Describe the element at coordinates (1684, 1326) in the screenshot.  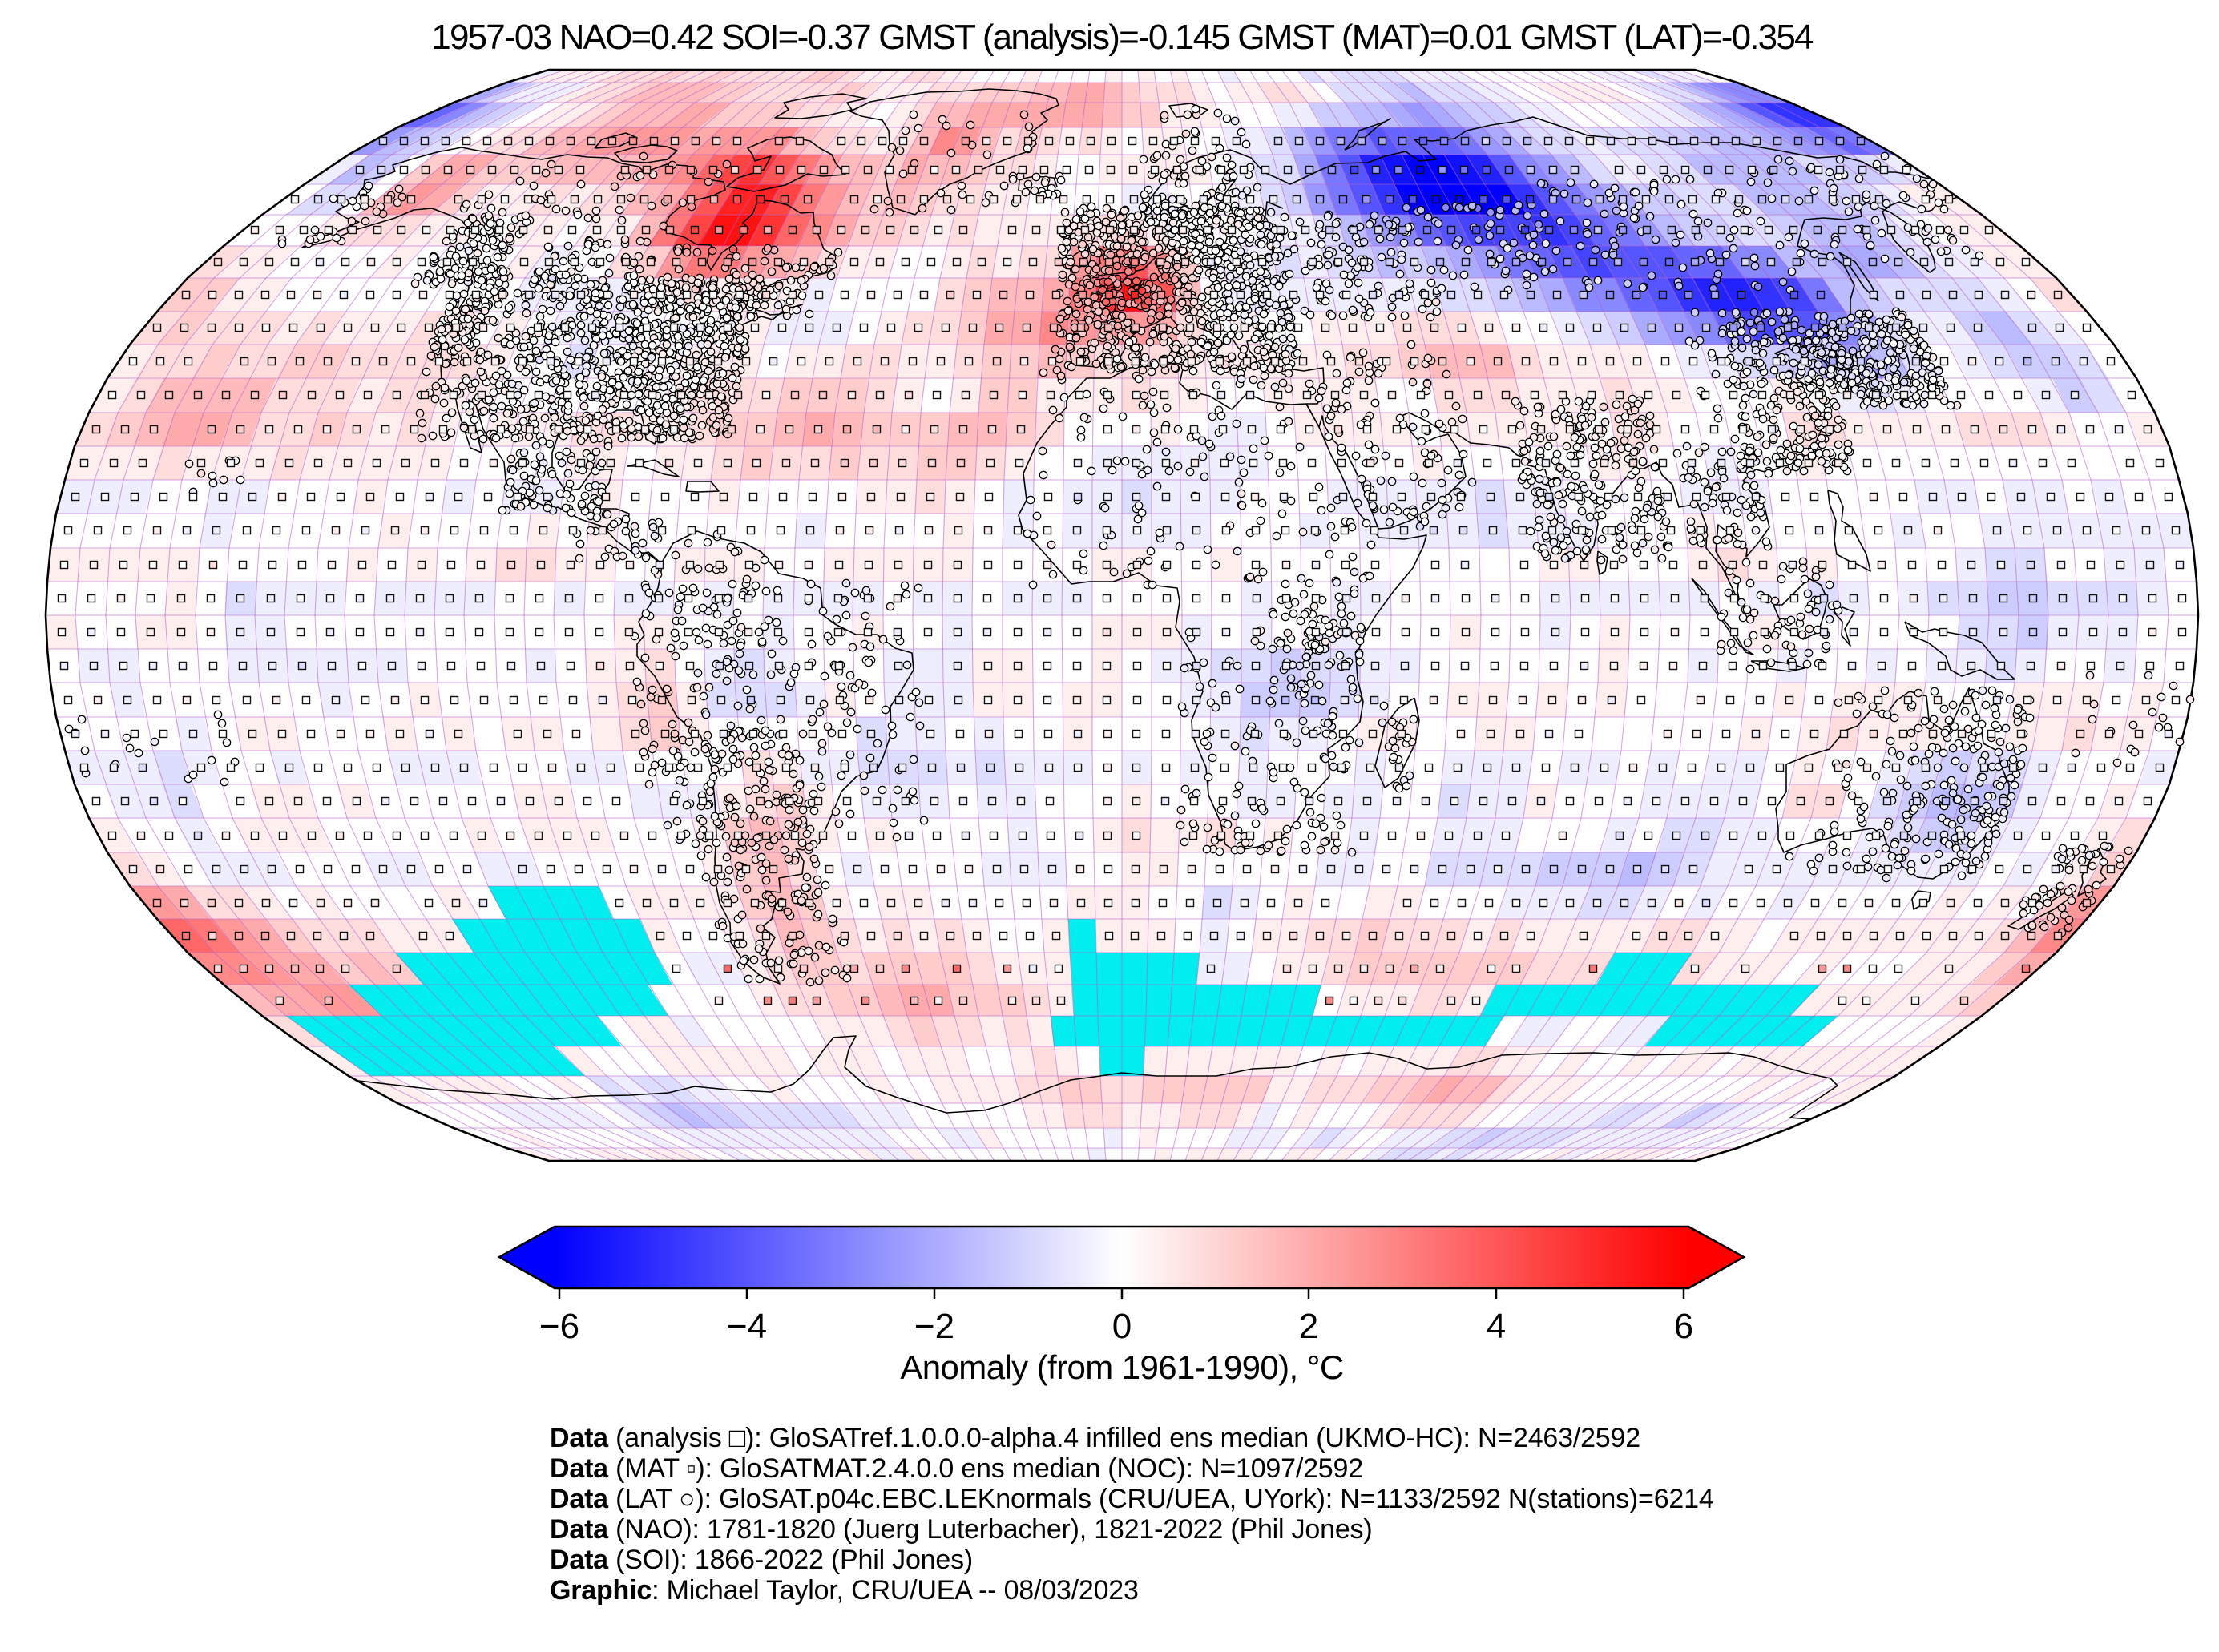
I see `svg-text: 6` at that location.